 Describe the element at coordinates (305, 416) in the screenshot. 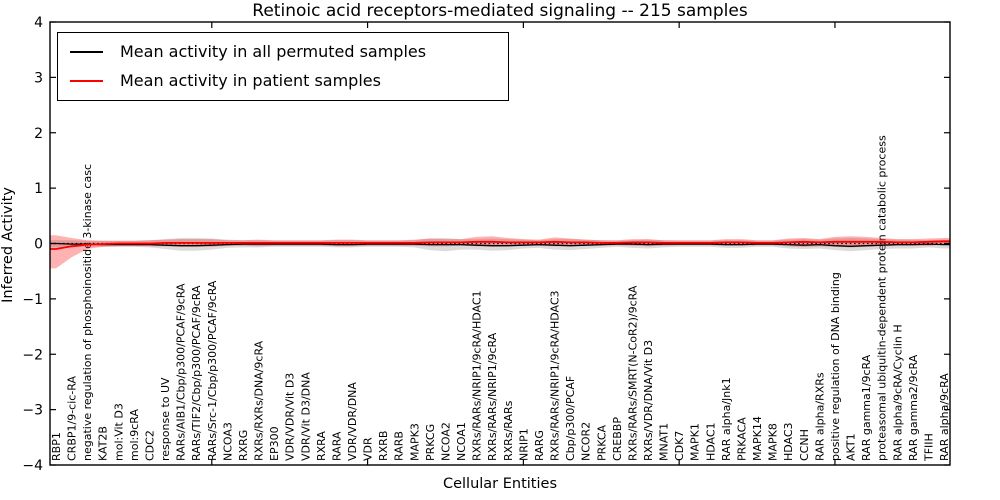

I see `svg-text: VDR/Vit D3/DNA` at that location.